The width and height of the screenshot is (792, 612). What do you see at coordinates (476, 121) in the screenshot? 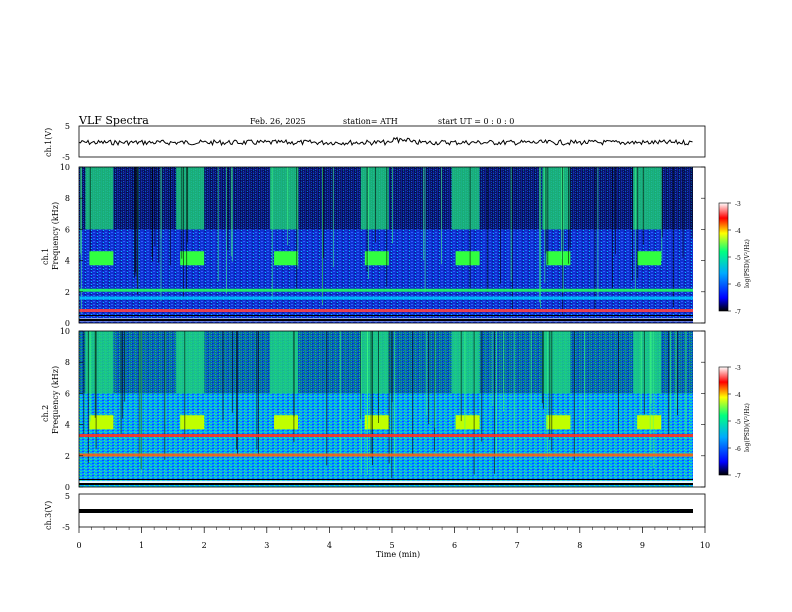
I see `start-ut-label: start UT = 0 : 0 : 0` at bounding box center [476, 121].